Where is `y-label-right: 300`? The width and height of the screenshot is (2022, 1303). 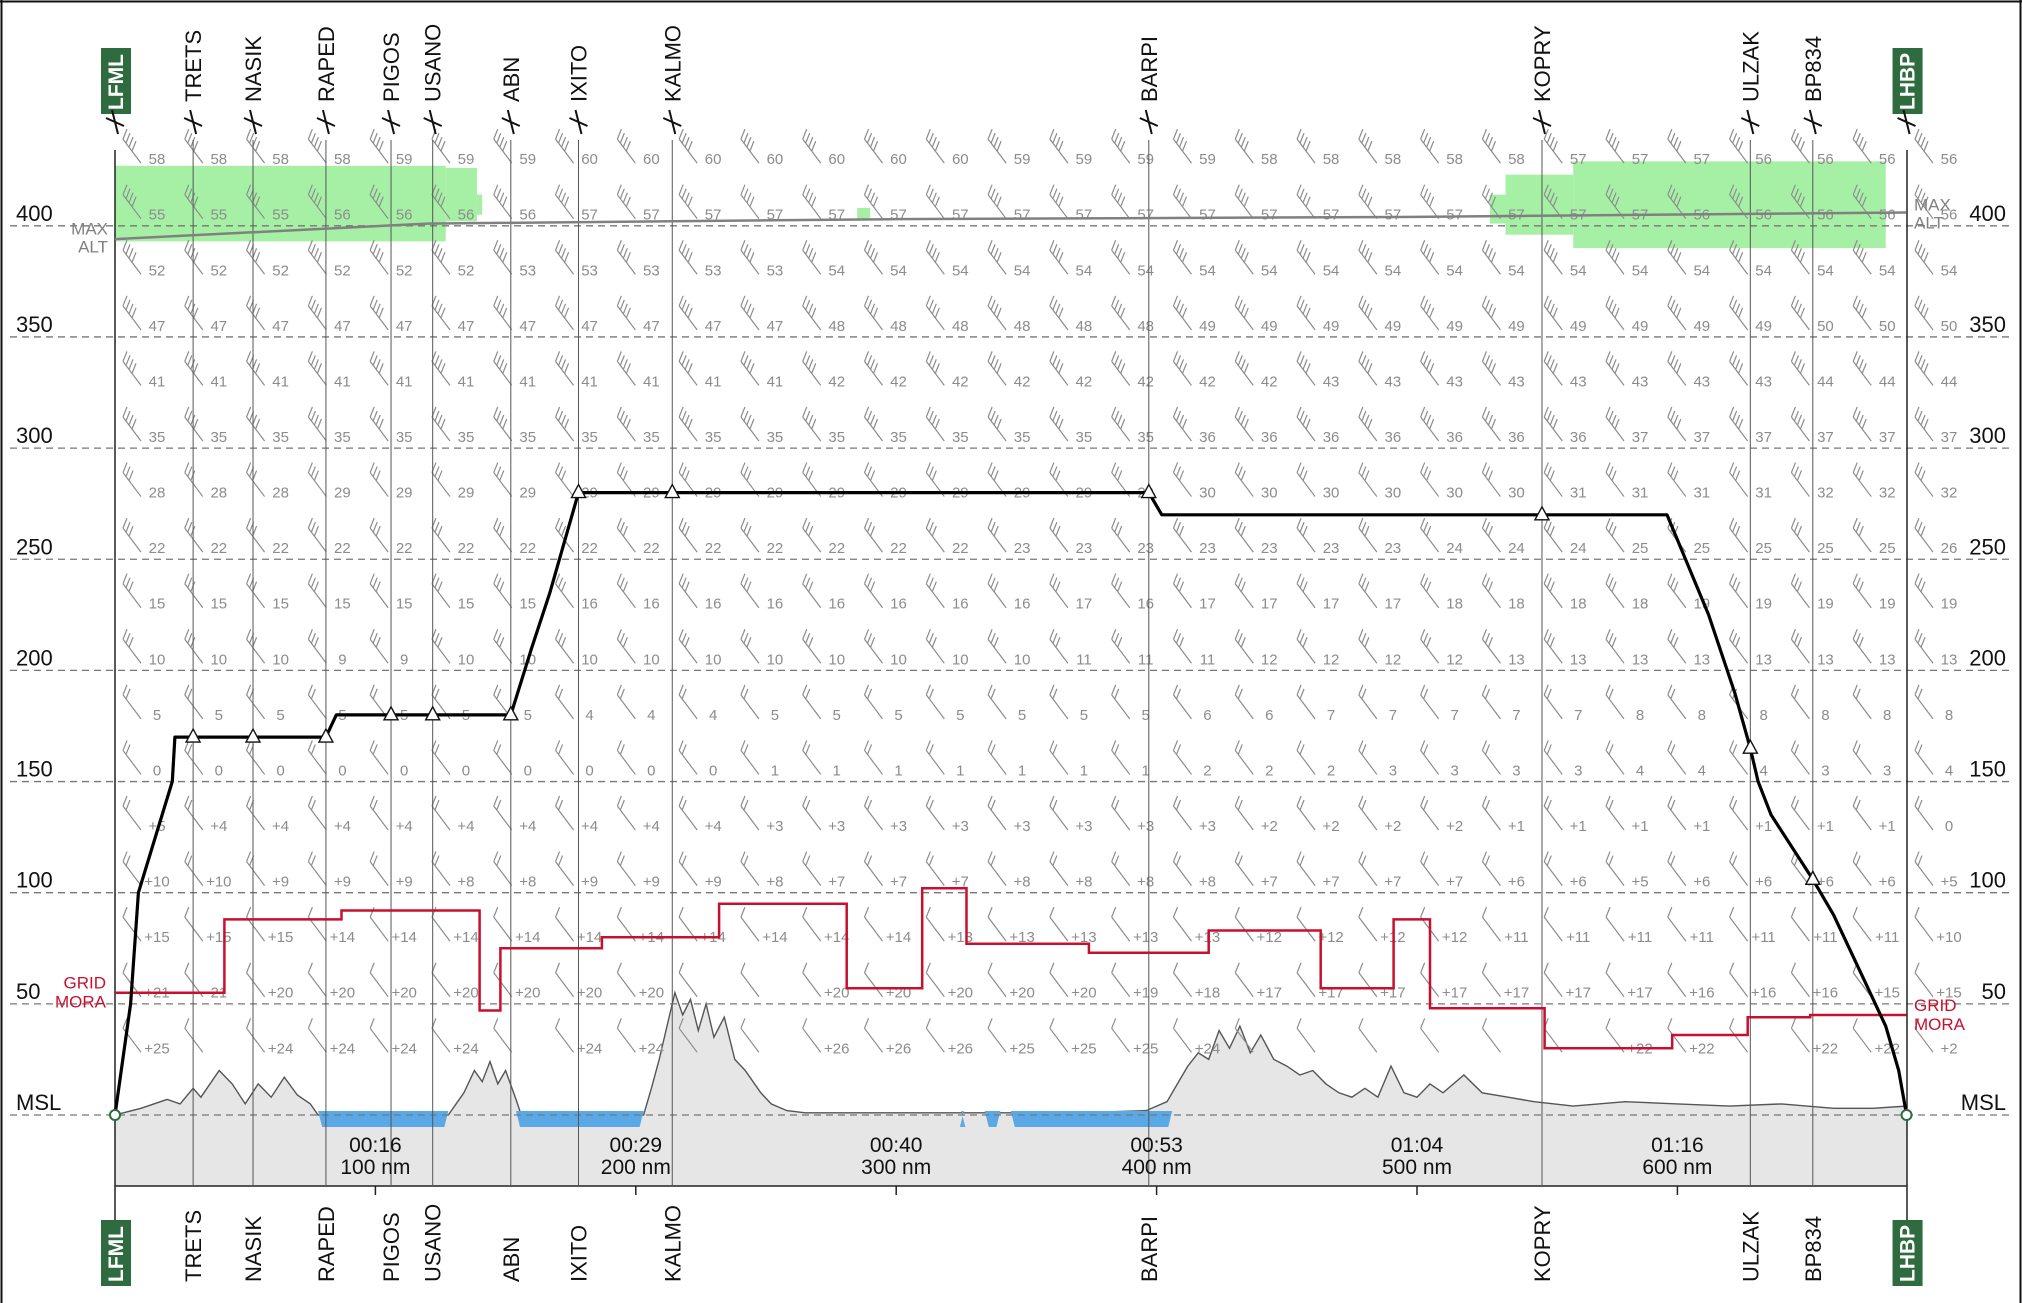
y-label-right: 300 is located at coordinates (1987, 435).